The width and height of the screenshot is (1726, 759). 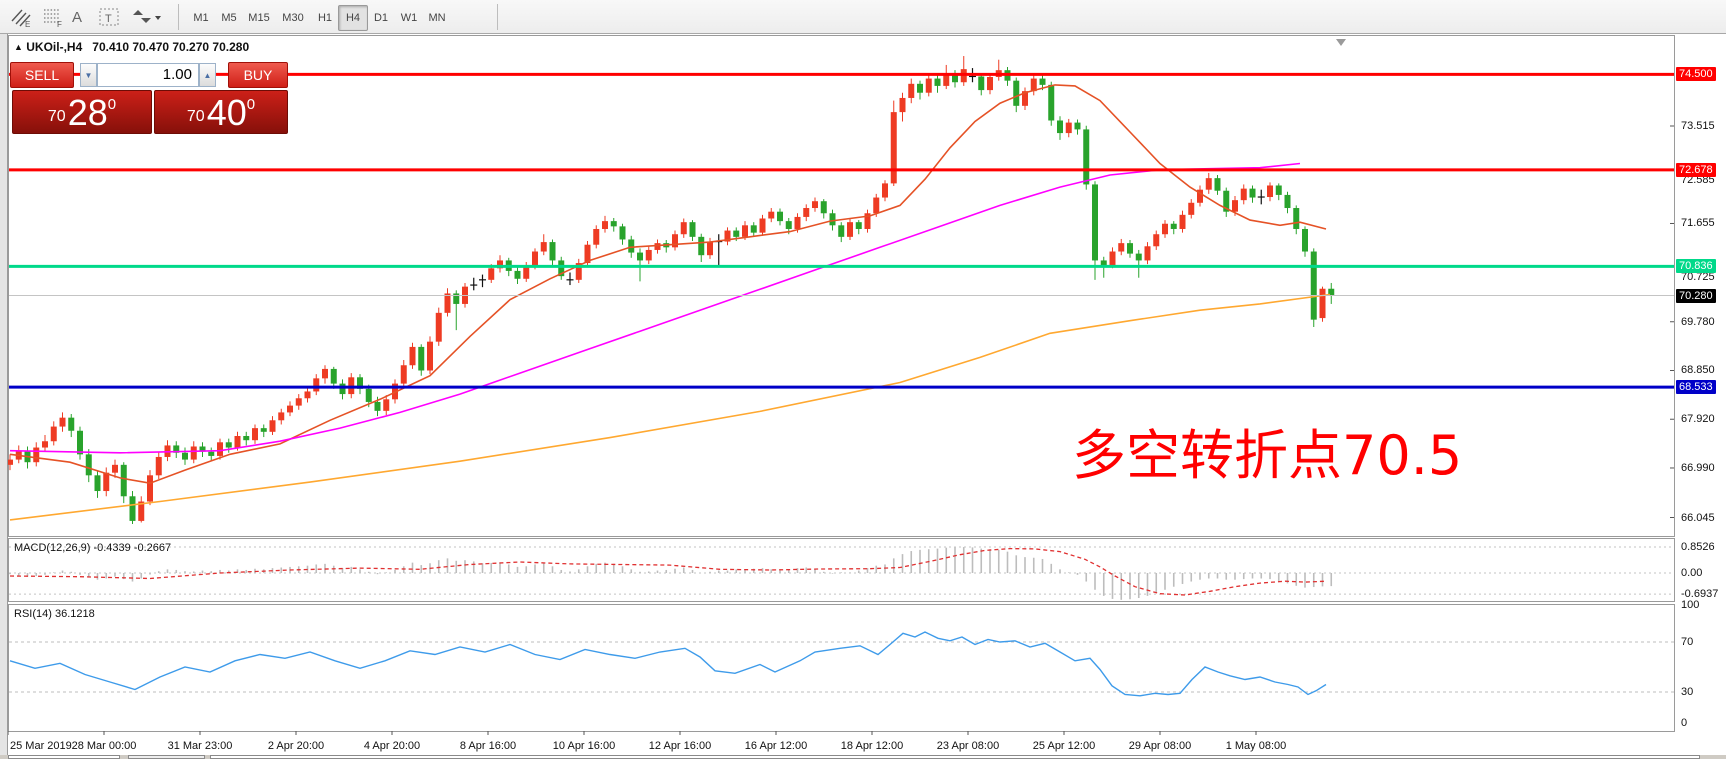 What do you see at coordinates (293, 18) in the screenshot?
I see `tab-timeframe-m30: M30` at bounding box center [293, 18].